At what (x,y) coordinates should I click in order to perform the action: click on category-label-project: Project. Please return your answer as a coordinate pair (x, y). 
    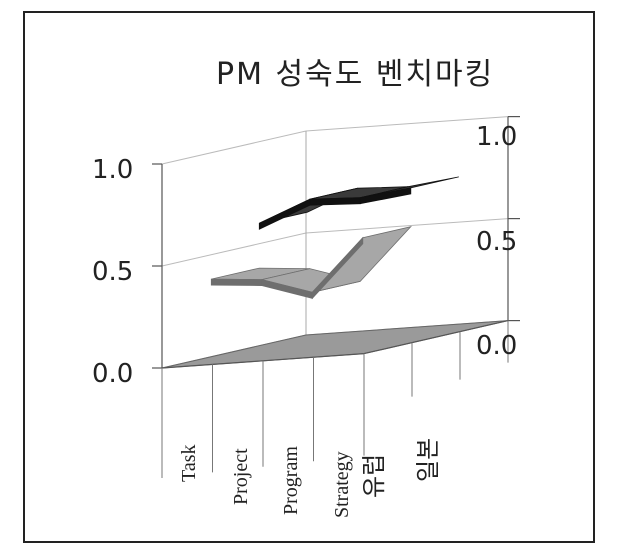
    Looking at the image, I should click on (241, 476).